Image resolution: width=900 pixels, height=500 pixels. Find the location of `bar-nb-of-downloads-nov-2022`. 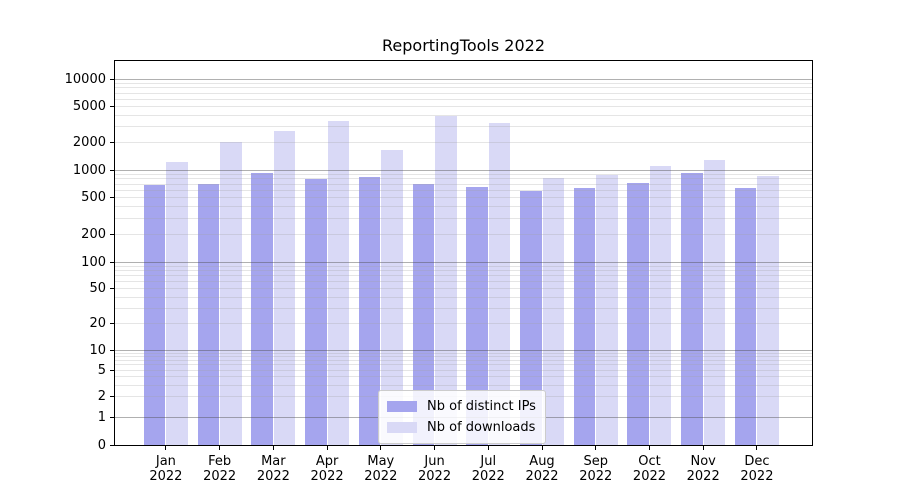

bar-nb-of-downloads-nov-2022 is located at coordinates (714, 302).